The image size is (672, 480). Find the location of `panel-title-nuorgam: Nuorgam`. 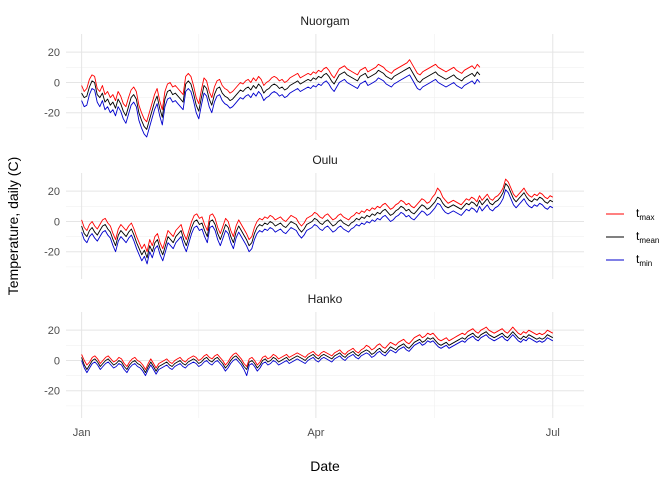

panel-title-nuorgam: Nuorgam is located at coordinates (324, 21).